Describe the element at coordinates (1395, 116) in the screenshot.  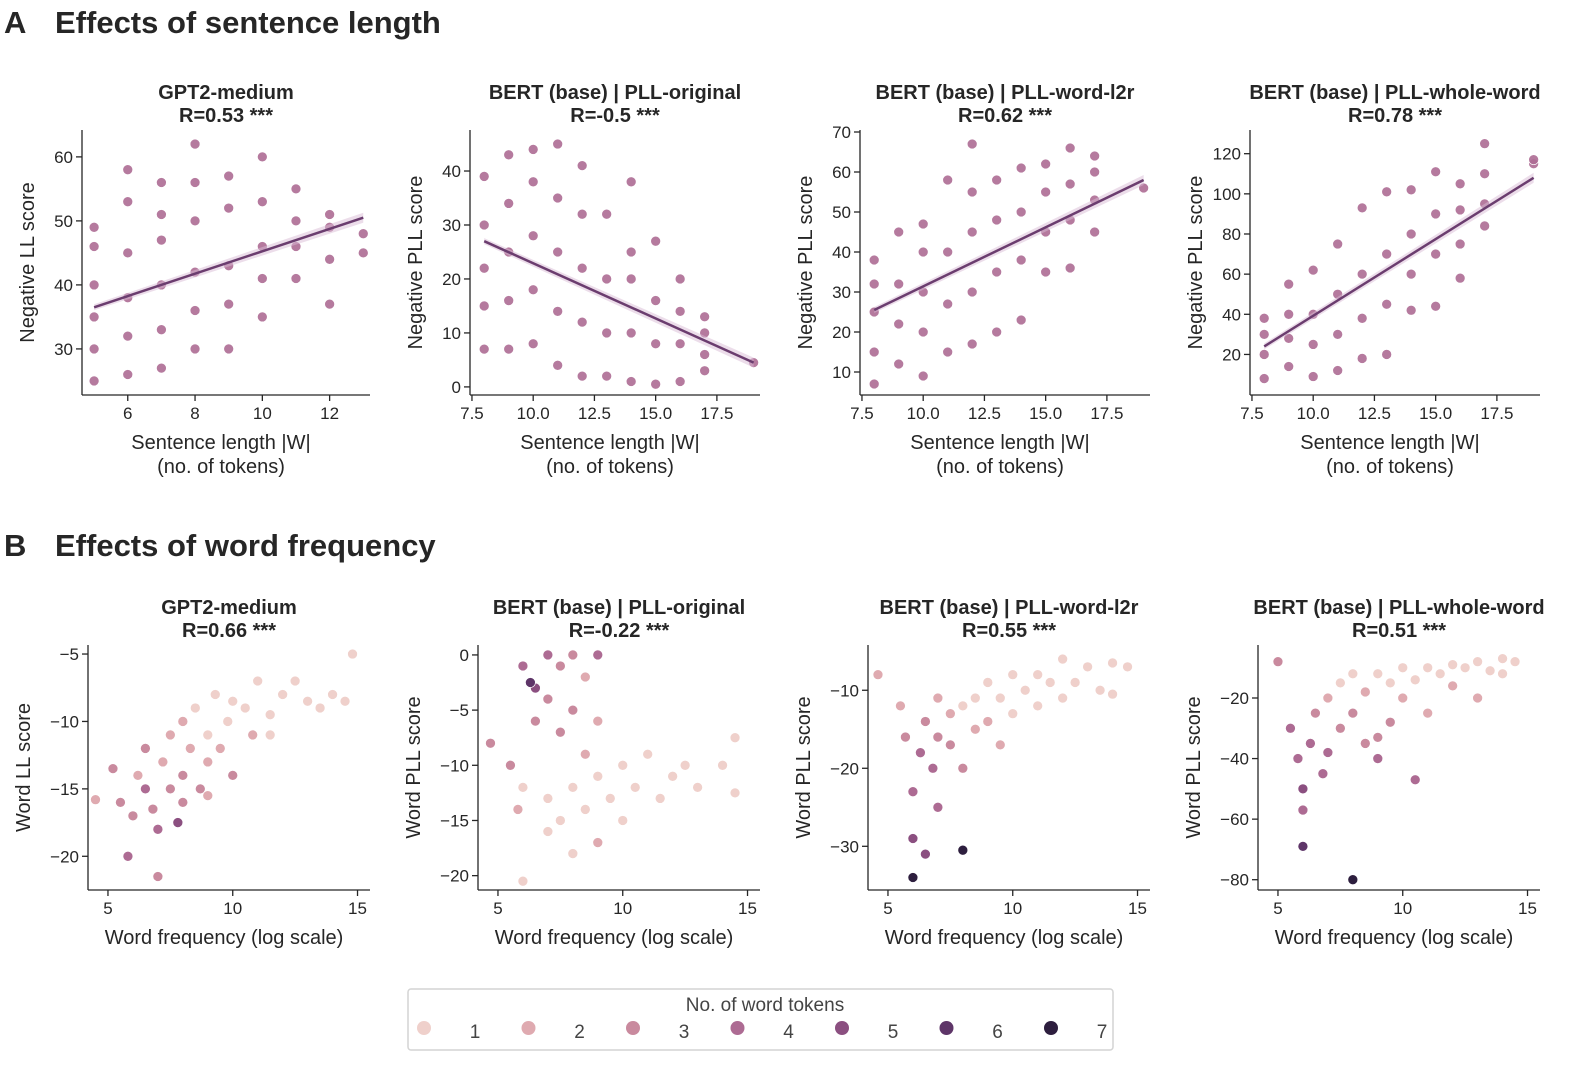
I see `panel-subtitle: R=0.78 ***` at that location.